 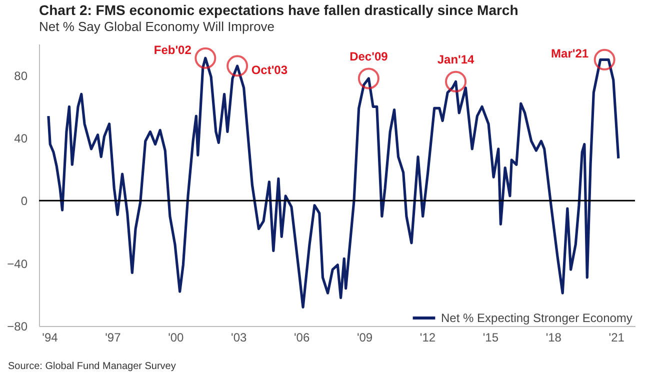 What do you see at coordinates (17, 327) in the screenshot?
I see `y-tick-label: −80` at bounding box center [17, 327].